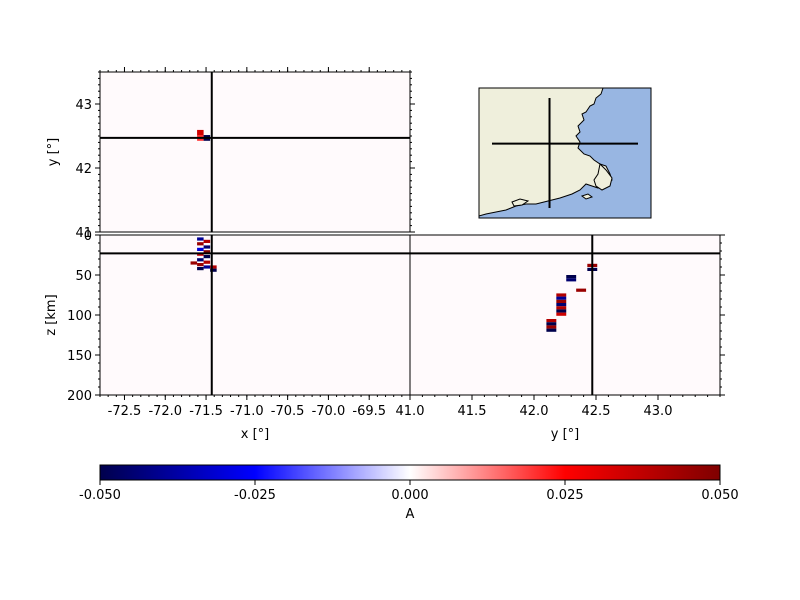  I want to click on yz-section-crosshair, so click(565, 315).